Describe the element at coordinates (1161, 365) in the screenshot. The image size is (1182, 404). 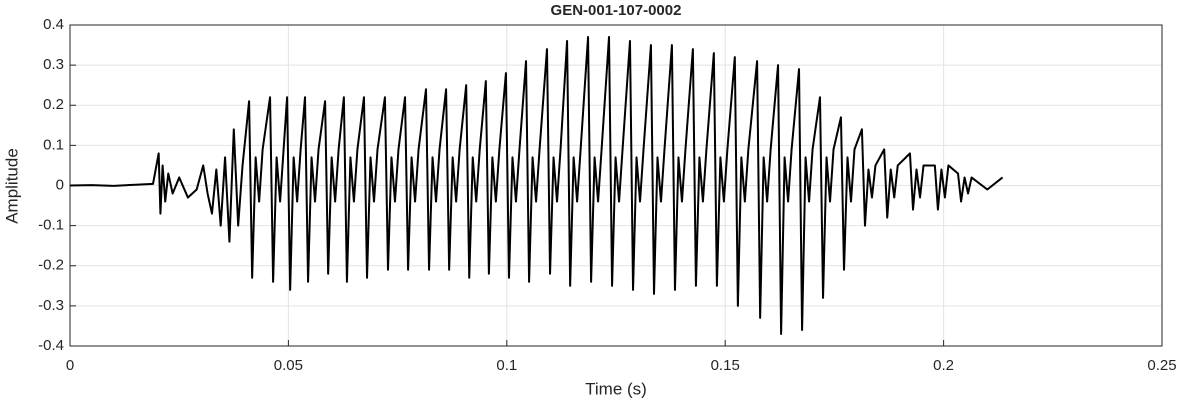
I see `x-tick-label: 0.25` at that location.